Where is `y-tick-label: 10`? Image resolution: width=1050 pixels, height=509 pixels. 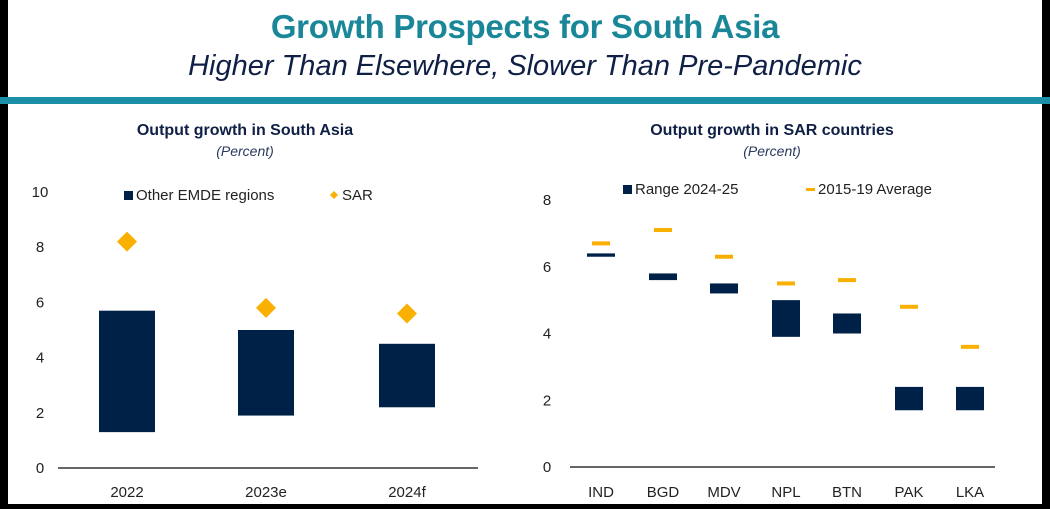 y-tick-label: 10 is located at coordinates (40, 192).